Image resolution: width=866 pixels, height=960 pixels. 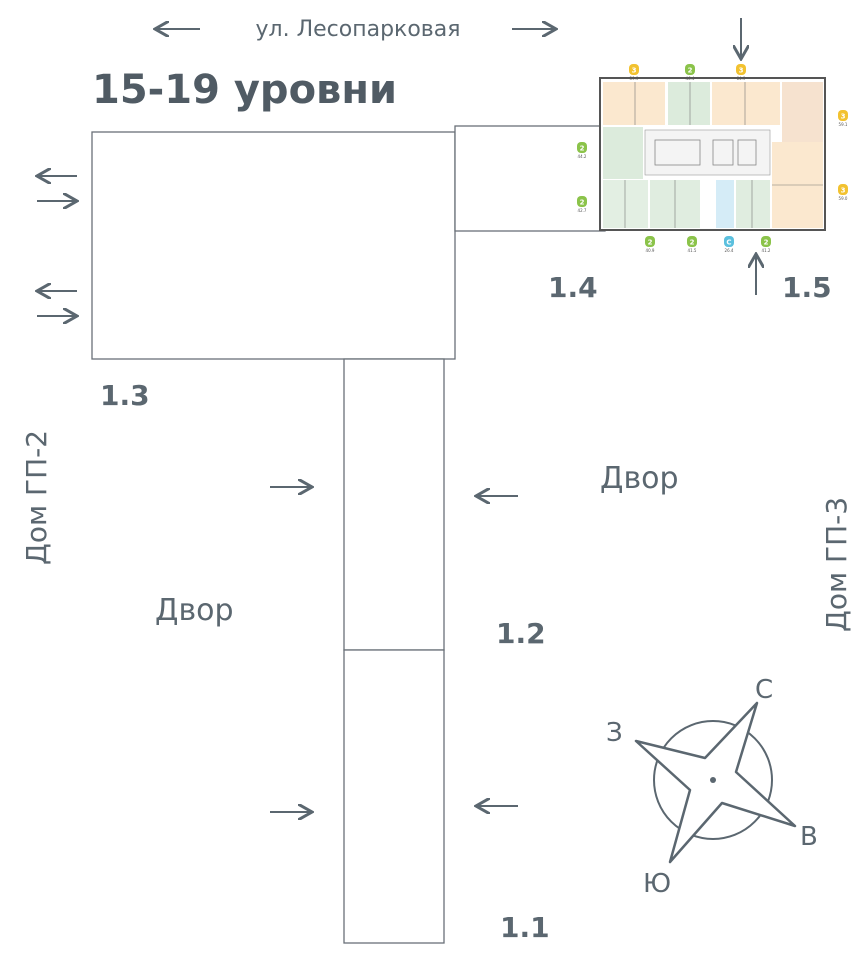 What do you see at coordinates (843, 124) in the screenshot?
I see `unit-area: 59.1` at bounding box center [843, 124].